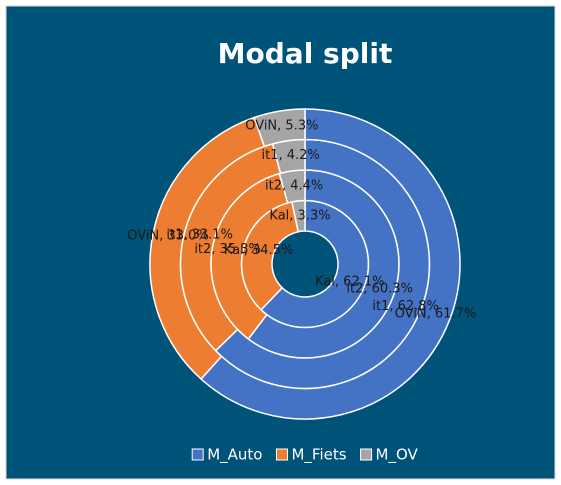 The image size is (561, 485). I want to click on chart-title: Modal split, so click(305, 53).